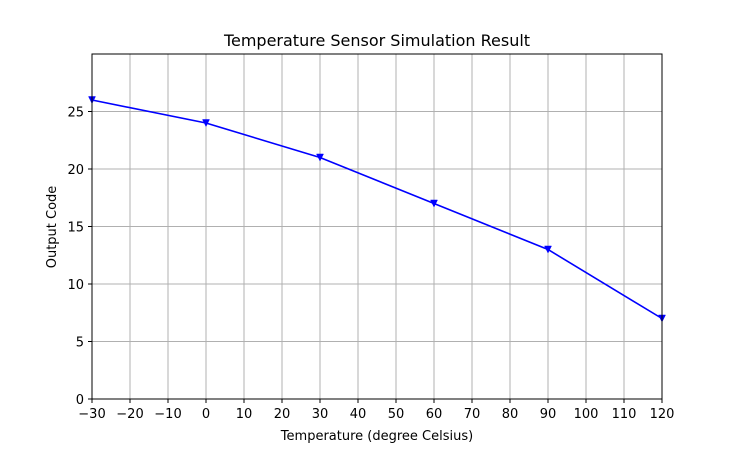 The height and width of the screenshot is (449, 737). I want to click on x-tick-label: 100, so click(586, 414).